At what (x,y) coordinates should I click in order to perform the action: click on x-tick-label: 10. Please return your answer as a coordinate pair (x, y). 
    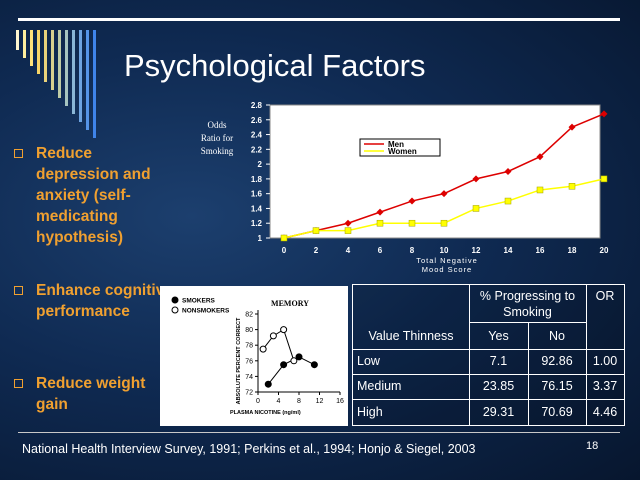
    Looking at the image, I should click on (444, 250).